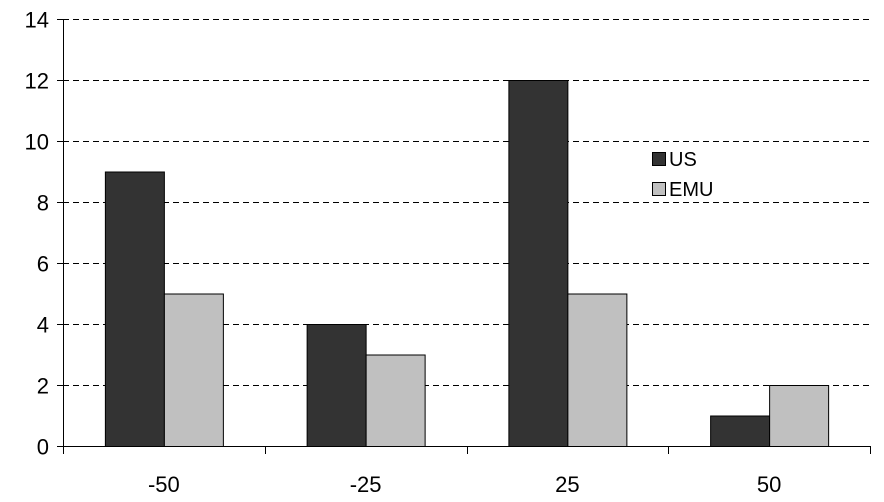 Image resolution: width=884 pixels, height=502 pixels. Describe the element at coordinates (659, 159) in the screenshot. I see `legend-swatch-us` at that location.